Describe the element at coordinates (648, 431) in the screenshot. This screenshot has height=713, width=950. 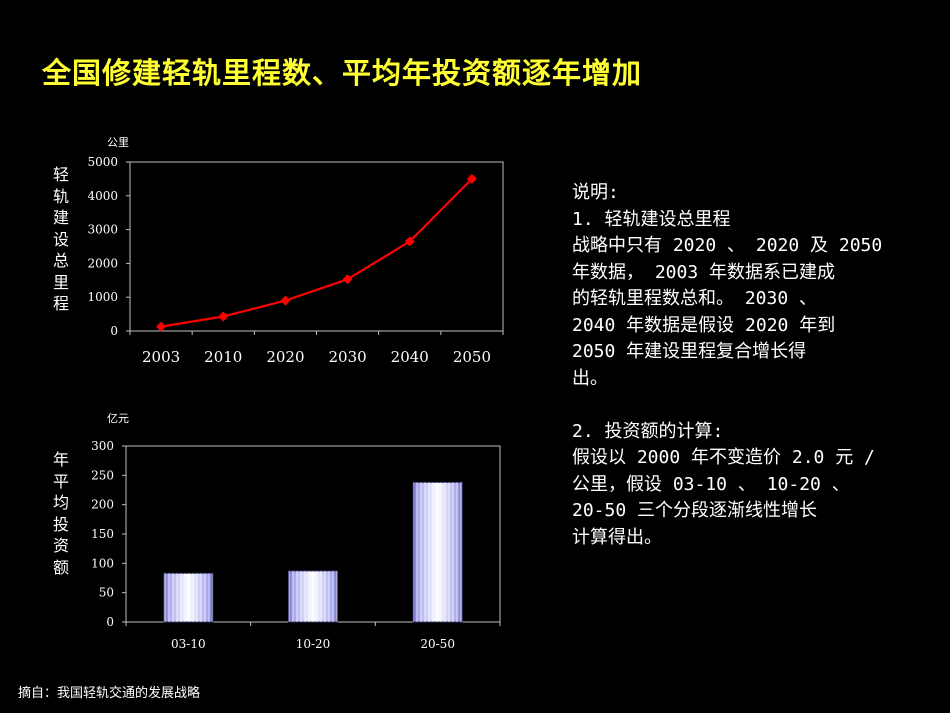
I see `note-line: 2. 投资额的计算:` at that location.